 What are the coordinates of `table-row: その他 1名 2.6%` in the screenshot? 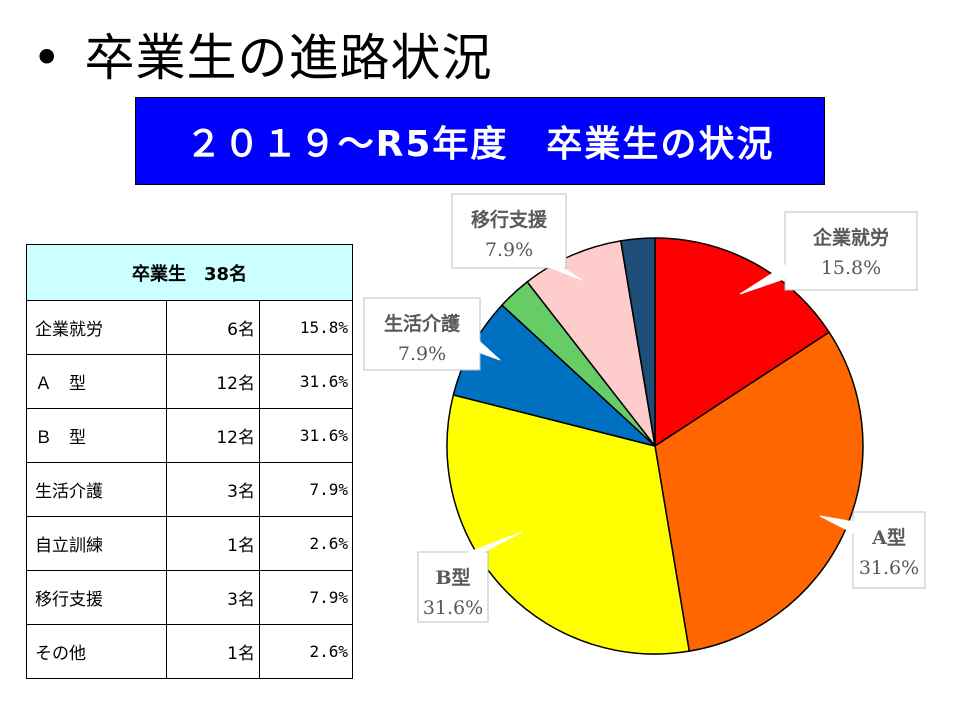 It's located at (189, 651).